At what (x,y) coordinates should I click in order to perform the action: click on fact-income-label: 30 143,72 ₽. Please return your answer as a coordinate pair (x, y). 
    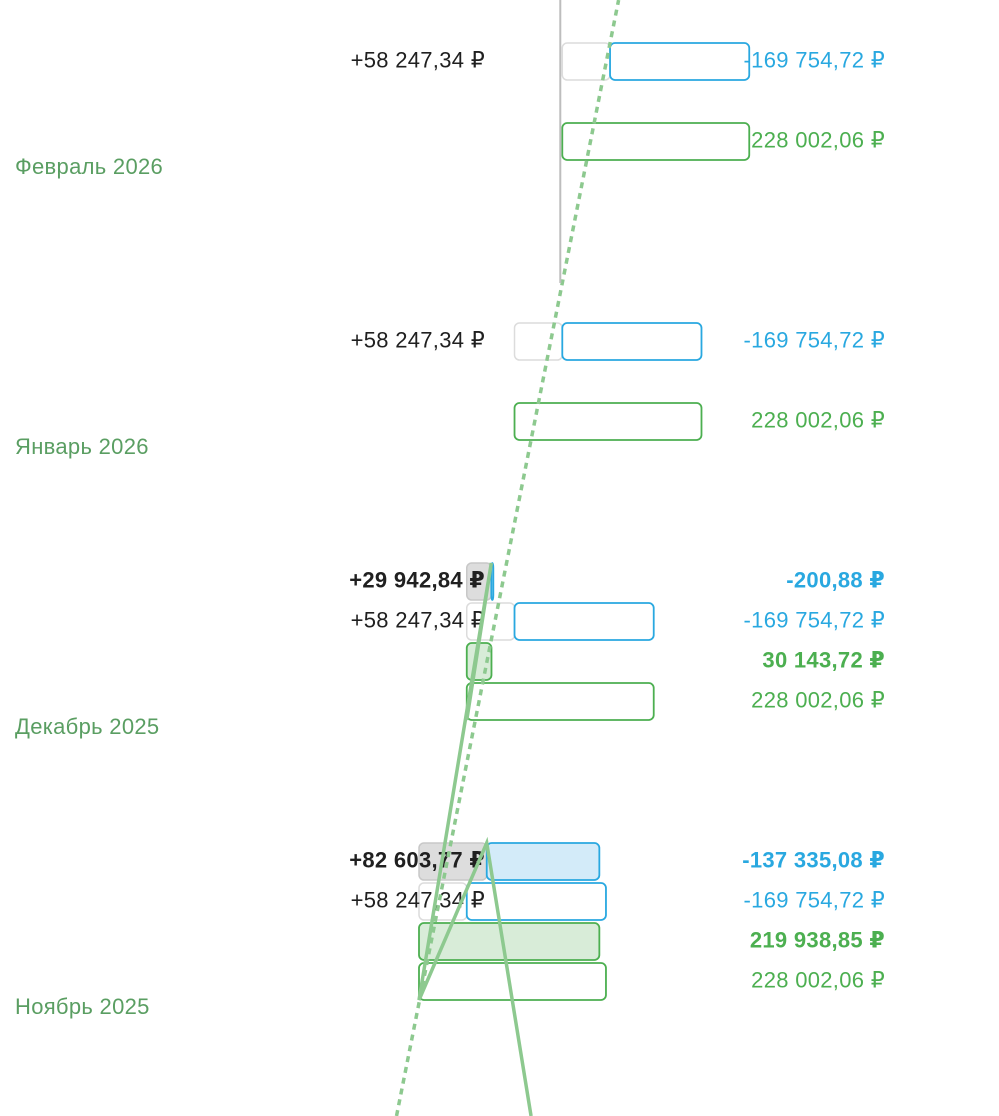
    Looking at the image, I should click on (823, 659).